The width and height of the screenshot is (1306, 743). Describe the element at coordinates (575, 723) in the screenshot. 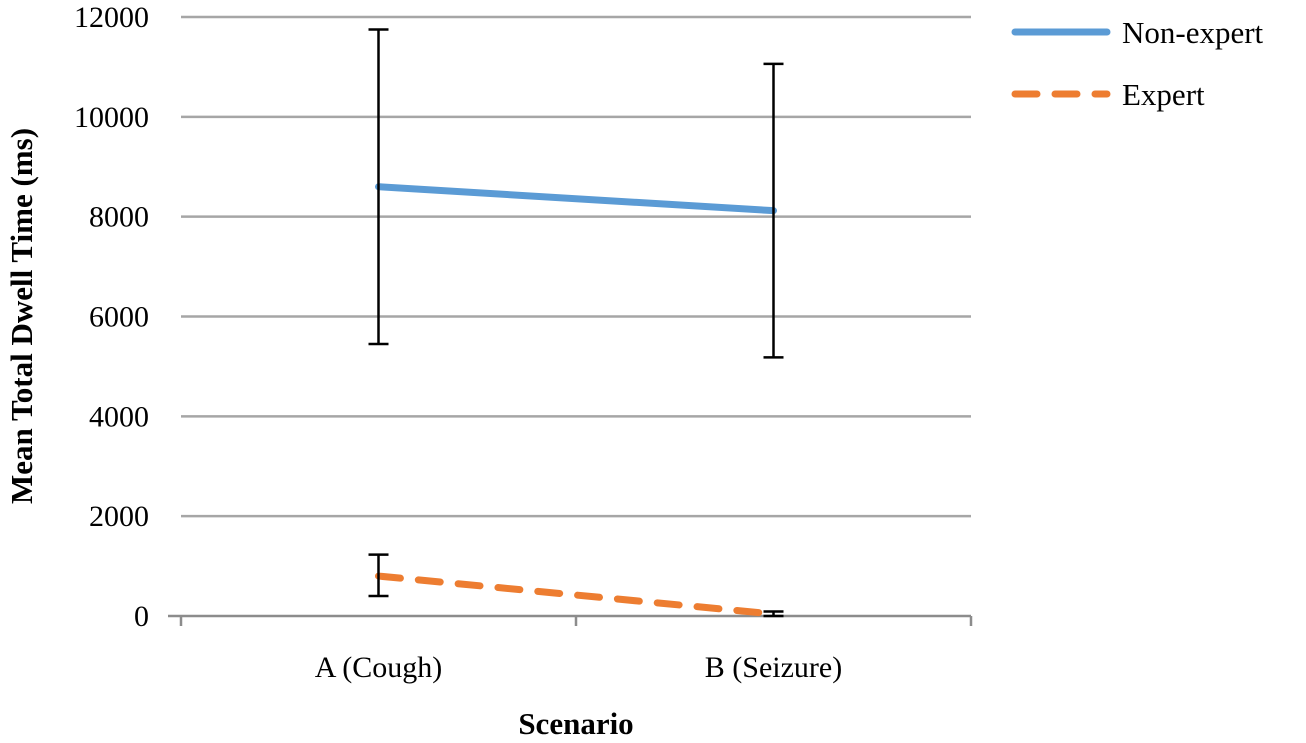

I see `x-axis-title: Scenario` at that location.